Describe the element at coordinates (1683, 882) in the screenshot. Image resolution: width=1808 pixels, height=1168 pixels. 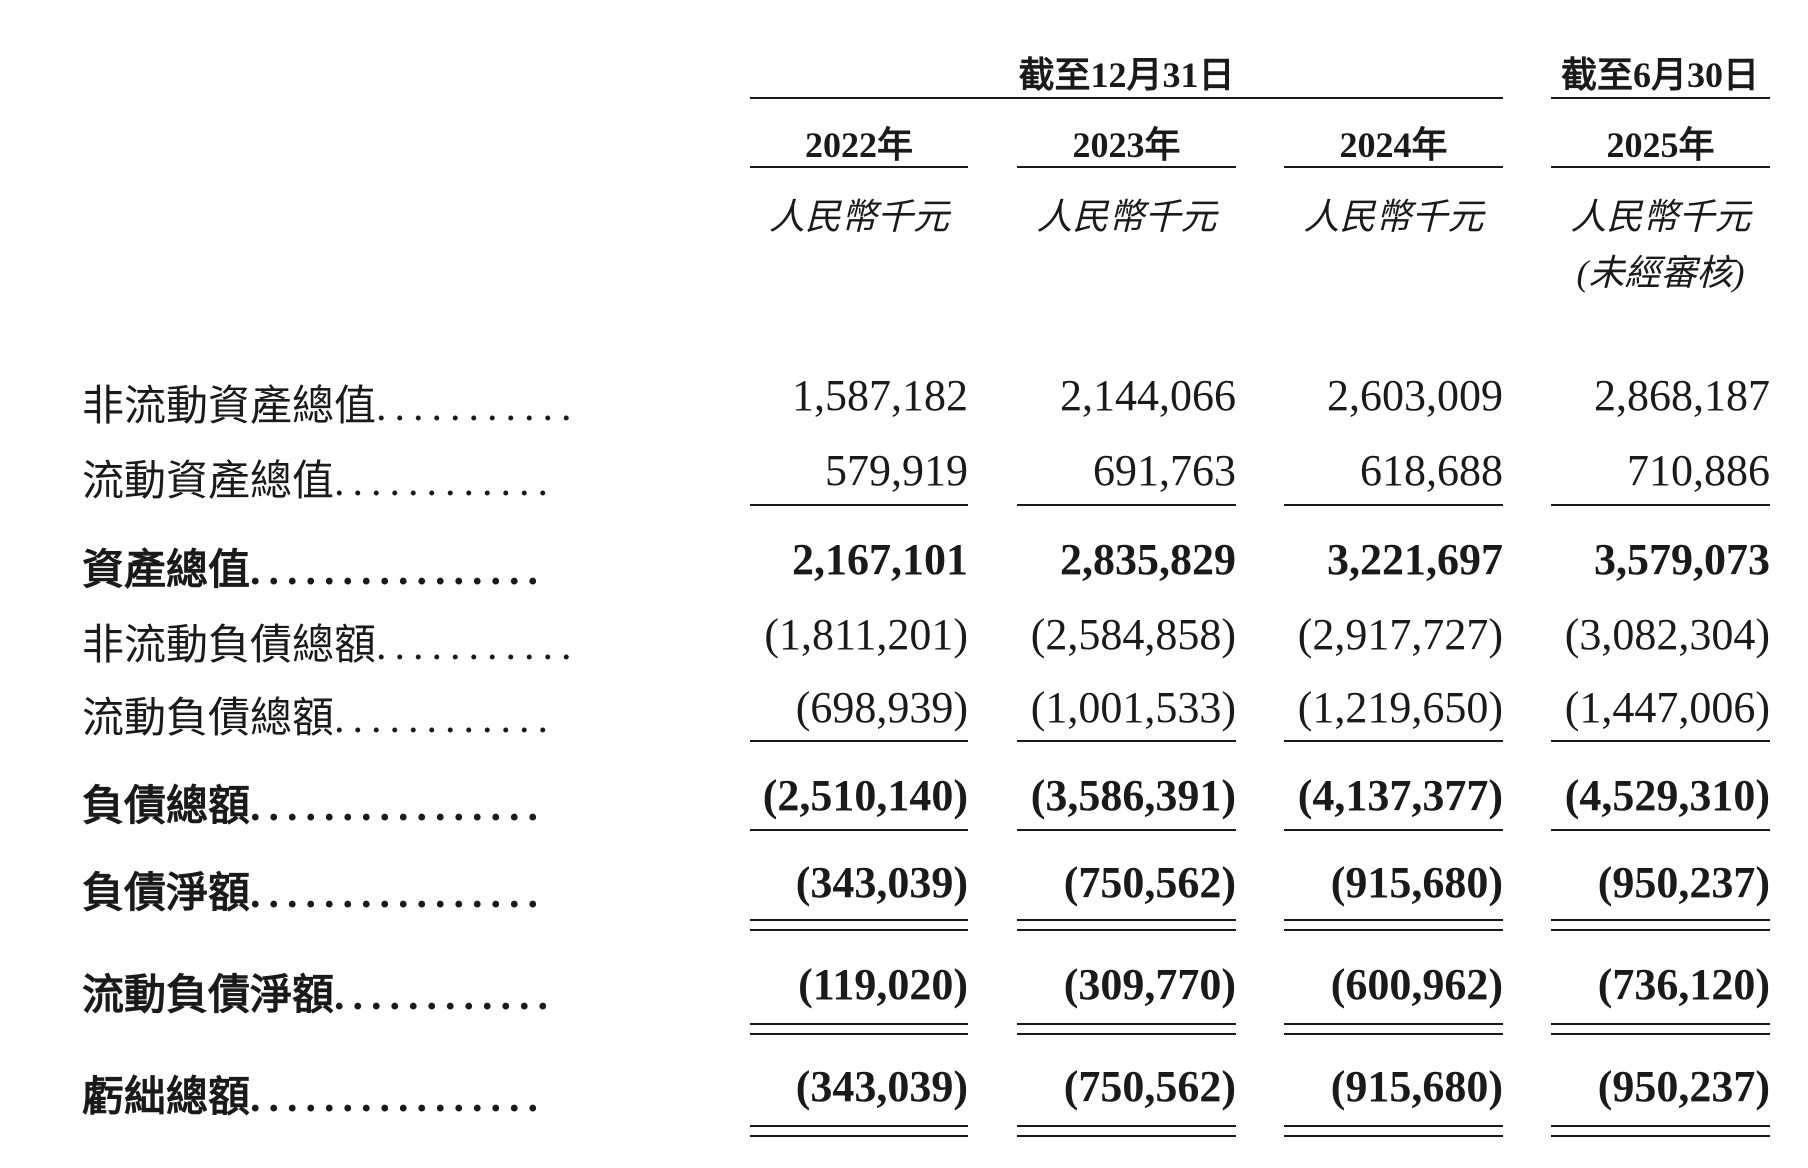
I see `table-cell: (950,237)` at that location.